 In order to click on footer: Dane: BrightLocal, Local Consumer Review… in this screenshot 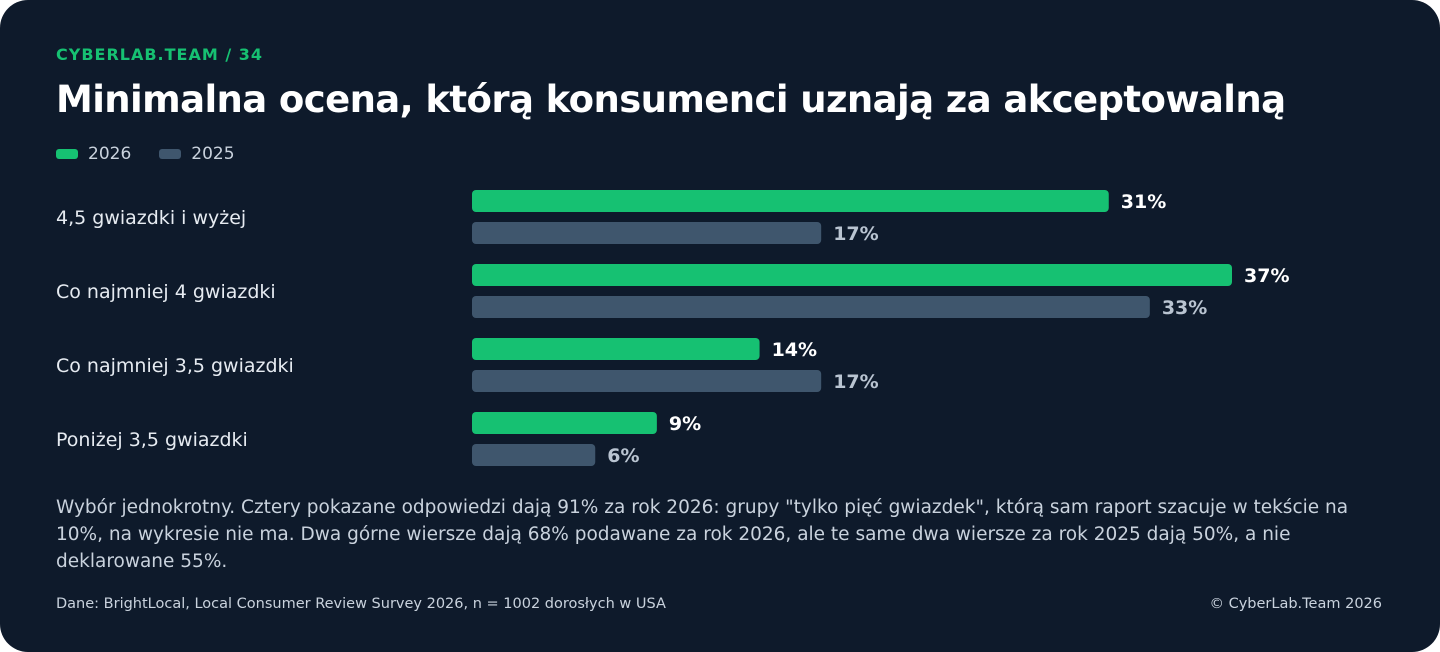, I will do `click(719, 604)`.